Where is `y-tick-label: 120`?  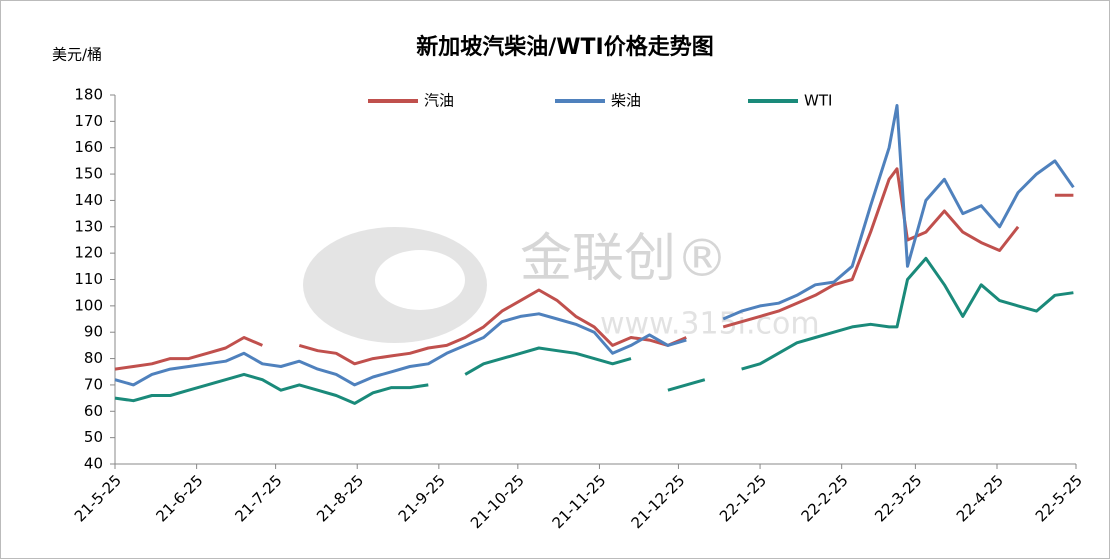
y-tick-label: 120 is located at coordinates (88, 253).